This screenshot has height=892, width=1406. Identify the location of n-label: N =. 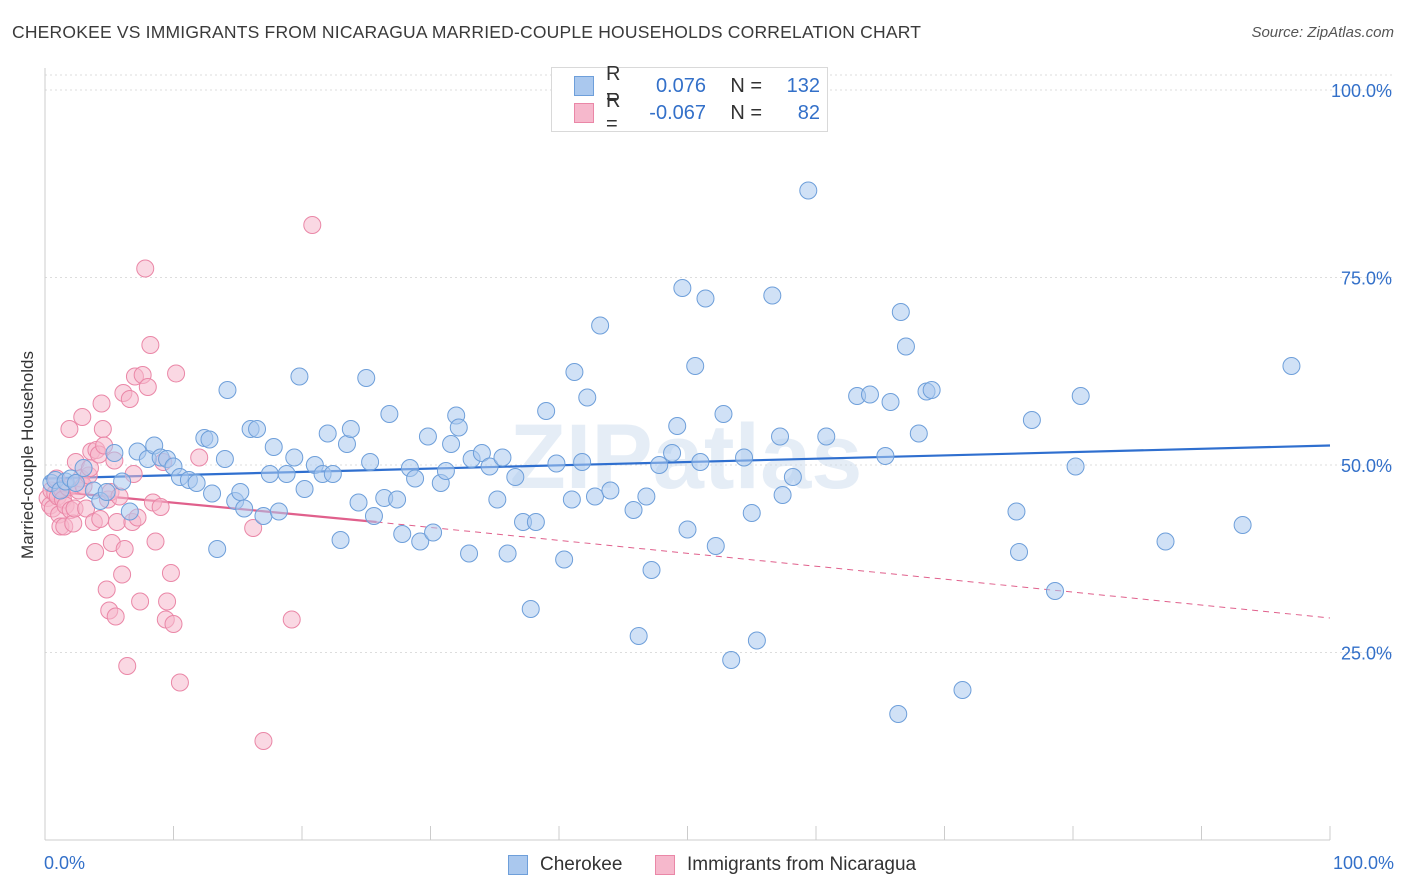
(746, 112).